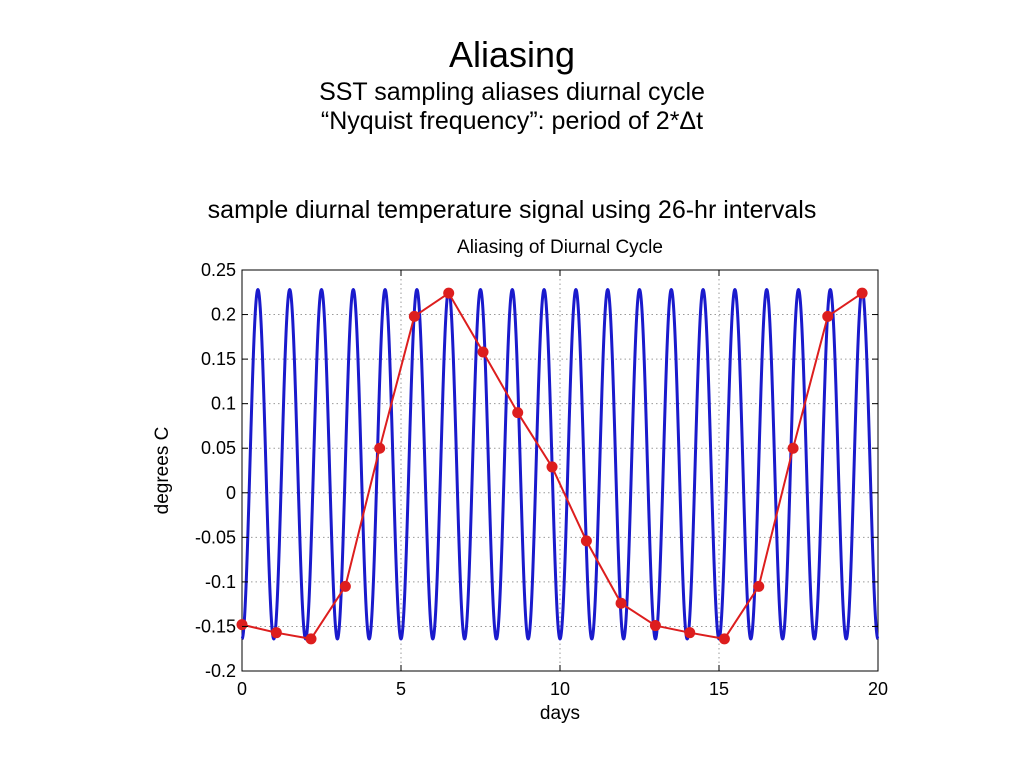  I want to click on y-tick-label: 0.05, so click(218, 448).